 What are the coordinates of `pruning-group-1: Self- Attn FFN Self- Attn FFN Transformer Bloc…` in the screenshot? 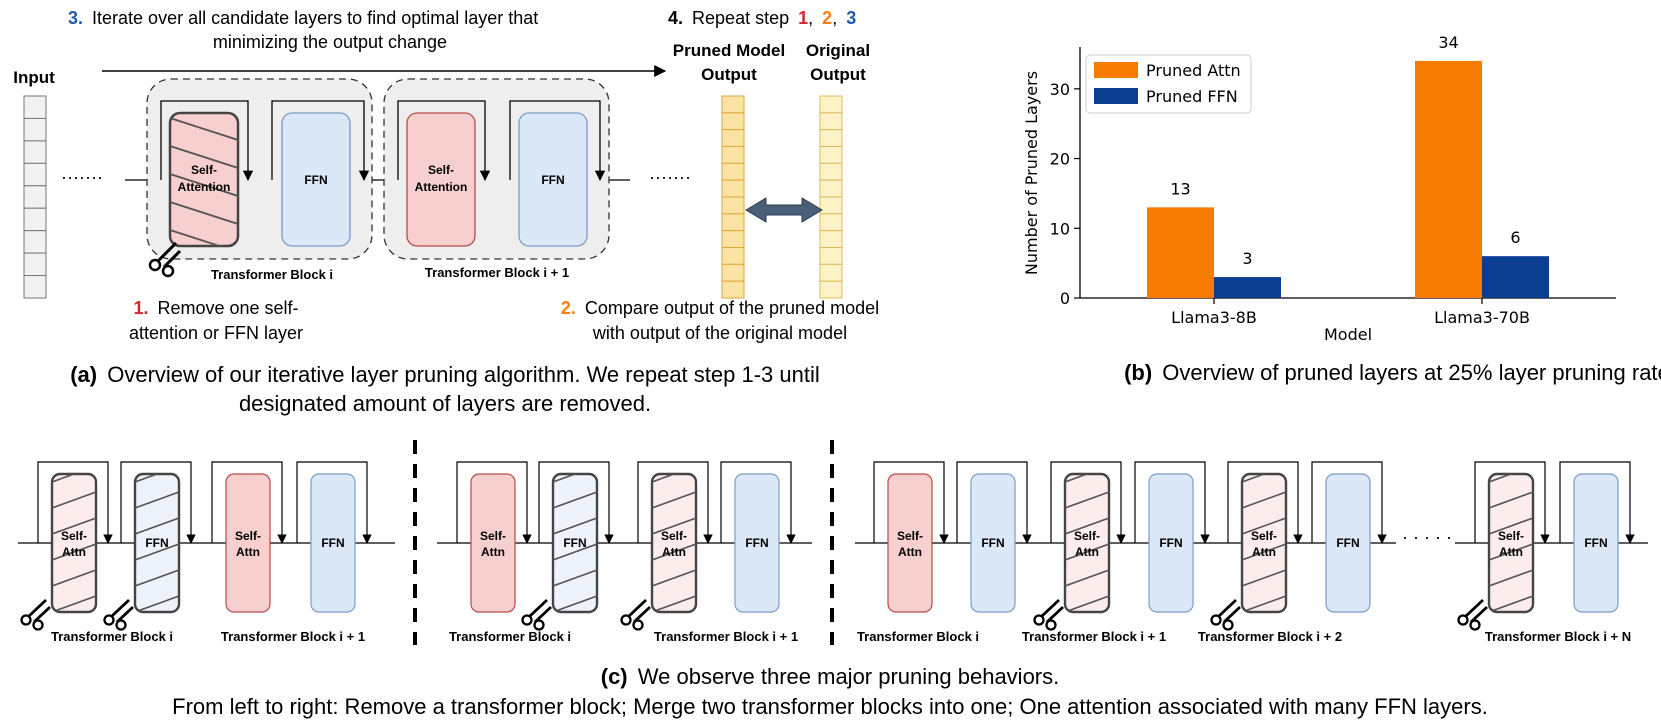 It's located at (206, 552).